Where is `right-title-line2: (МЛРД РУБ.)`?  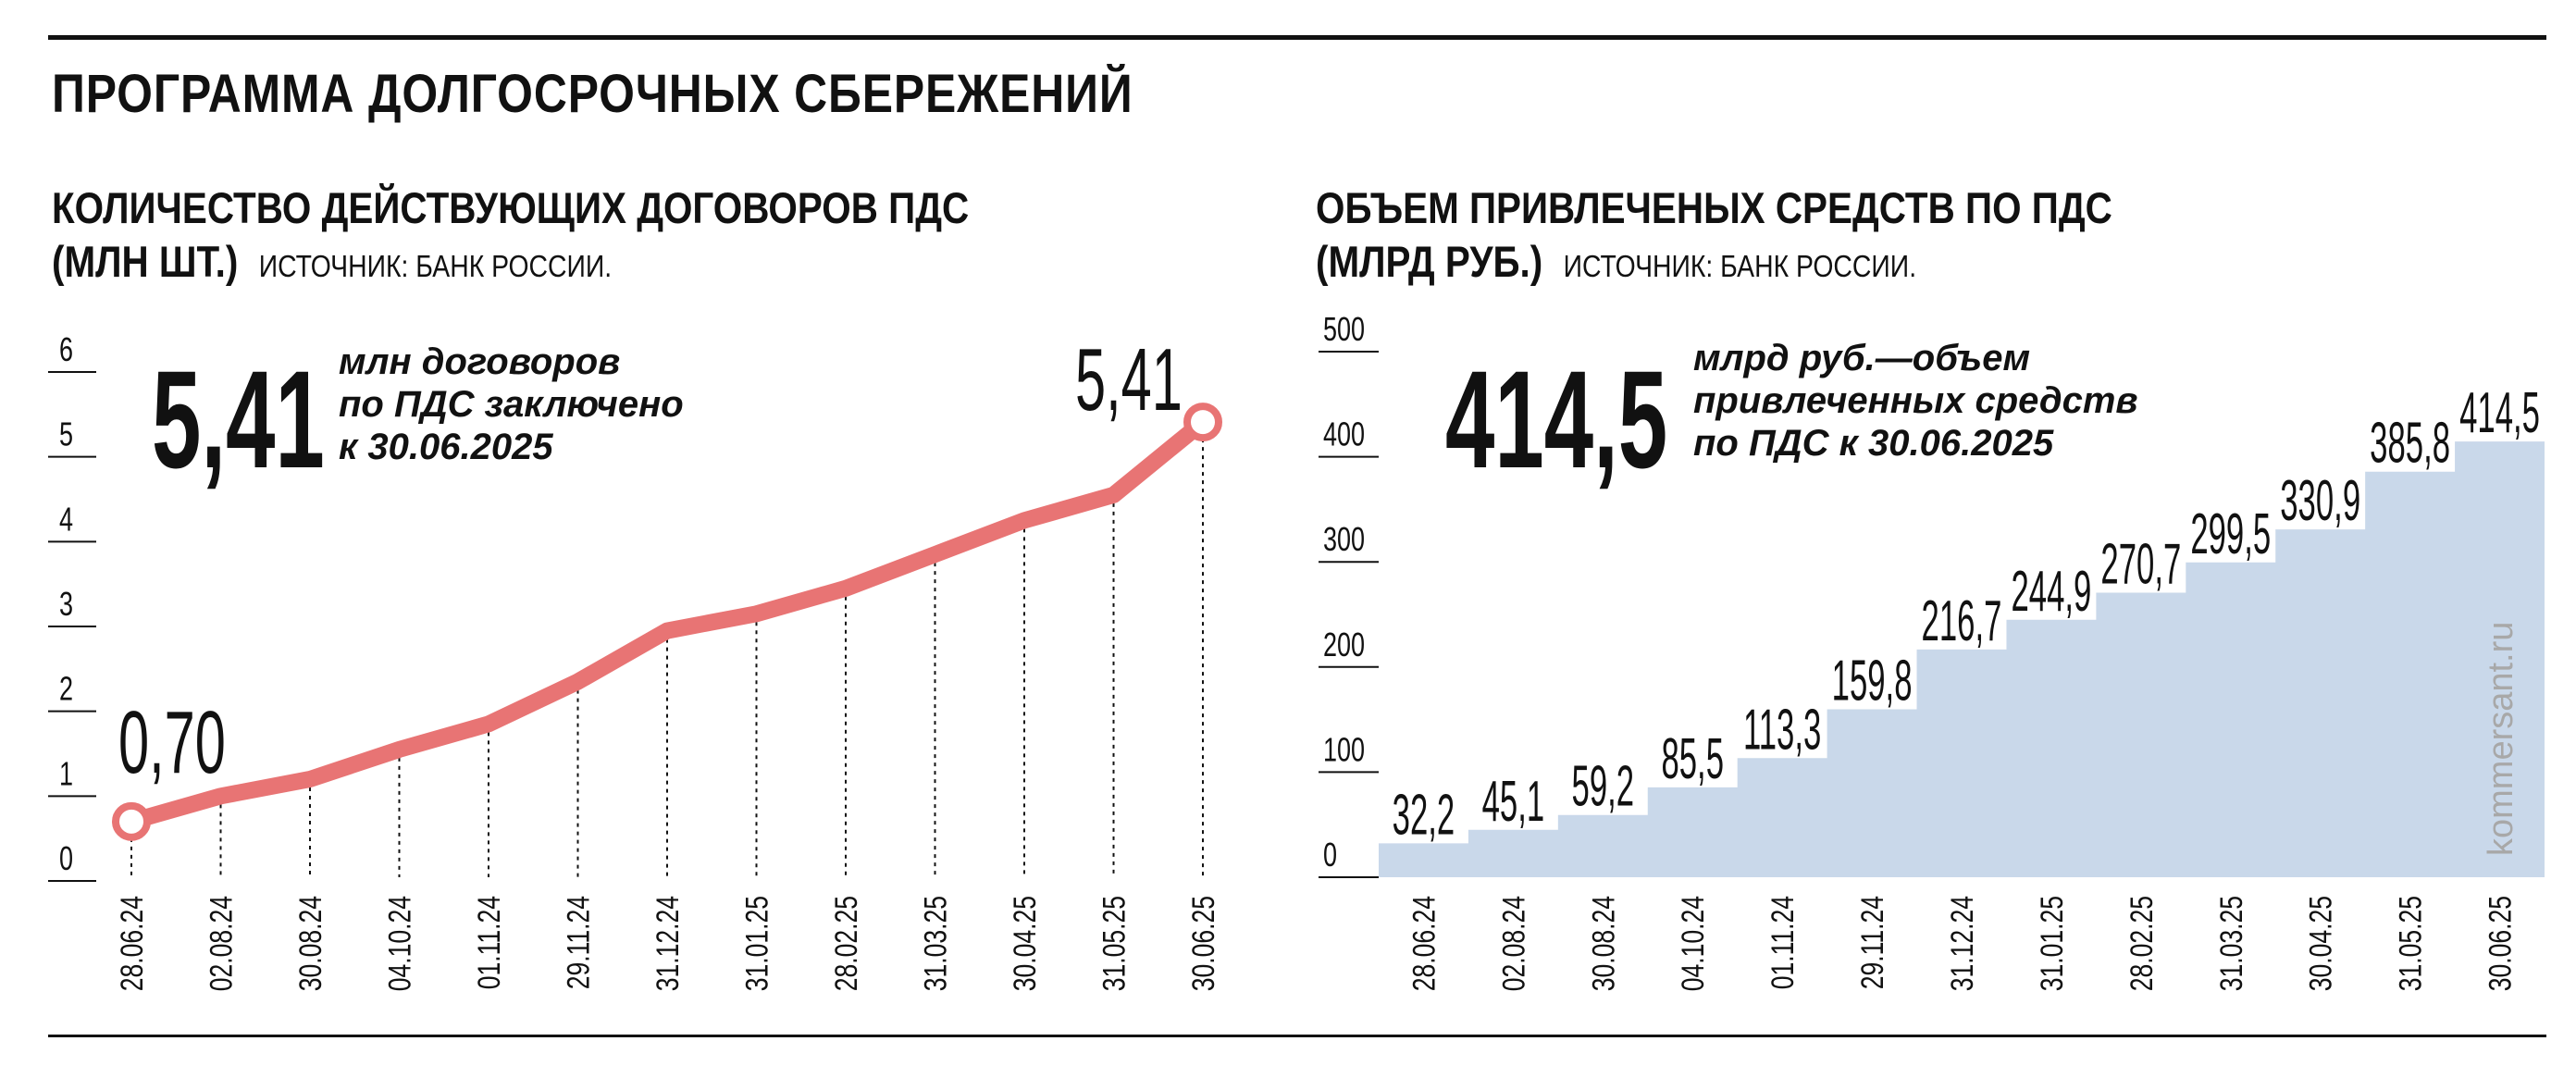 right-title-line2: (МЛРД РУБ.) is located at coordinates (1429, 261).